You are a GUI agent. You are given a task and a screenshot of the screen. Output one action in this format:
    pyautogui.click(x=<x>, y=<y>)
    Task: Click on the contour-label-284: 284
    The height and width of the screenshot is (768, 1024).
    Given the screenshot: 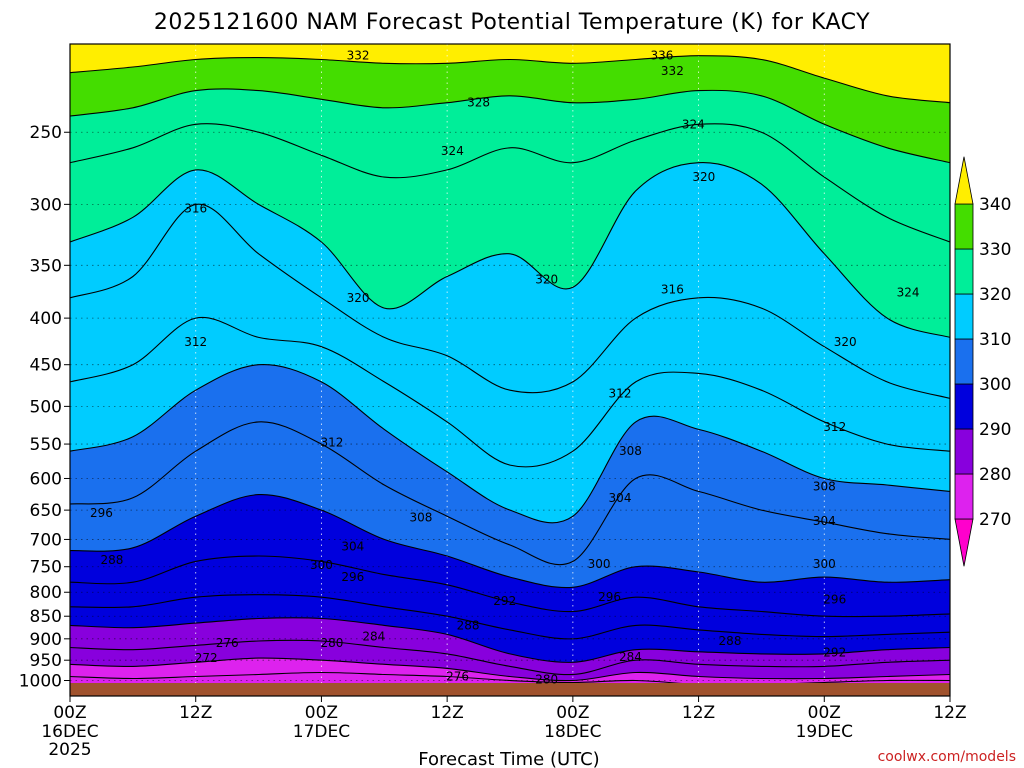 What is the action you would take?
    pyautogui.click(x=373, y=637)
    